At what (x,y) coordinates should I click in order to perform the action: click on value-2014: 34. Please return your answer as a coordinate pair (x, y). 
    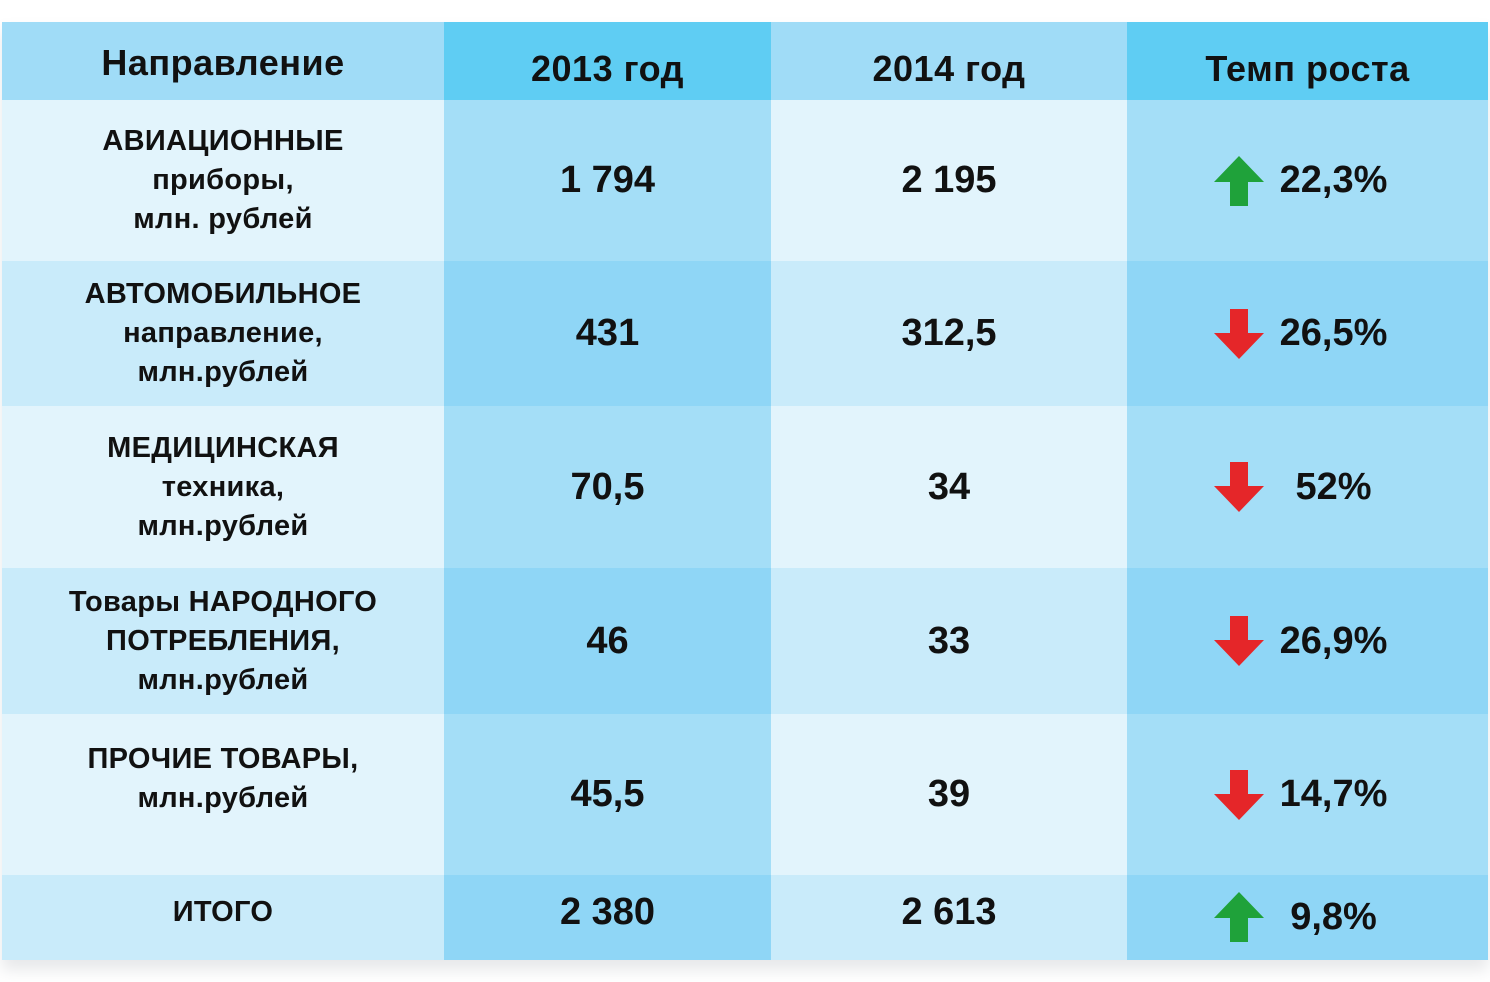
    Looking at the image, I should click on (949, 487).